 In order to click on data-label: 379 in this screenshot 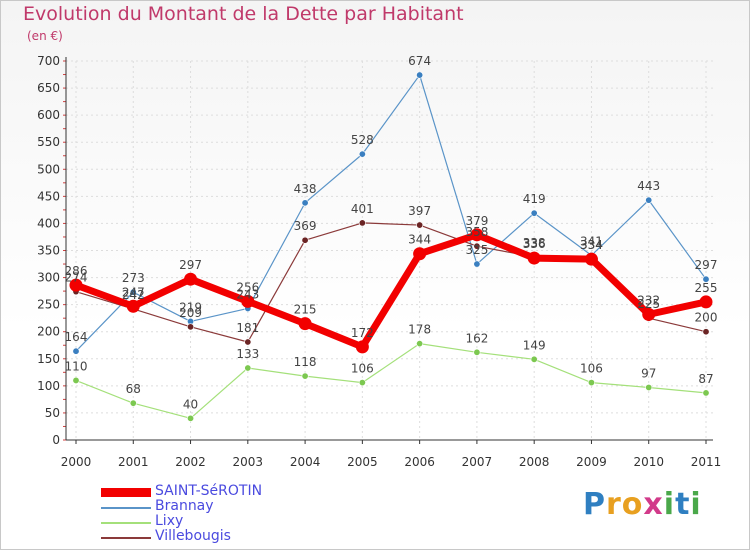, I will do `click(476, 221)`.